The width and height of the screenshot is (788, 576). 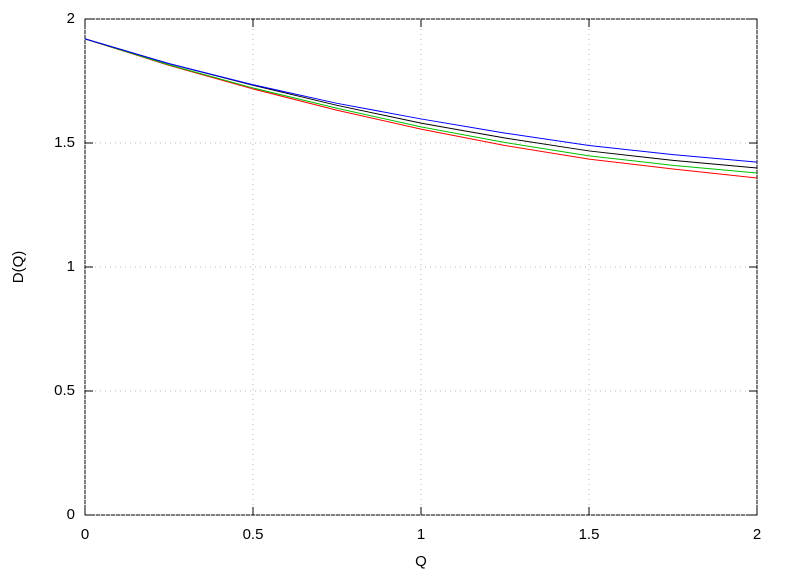 I want to click on y-tick-label: 0.5, so click(x=64, y=390).